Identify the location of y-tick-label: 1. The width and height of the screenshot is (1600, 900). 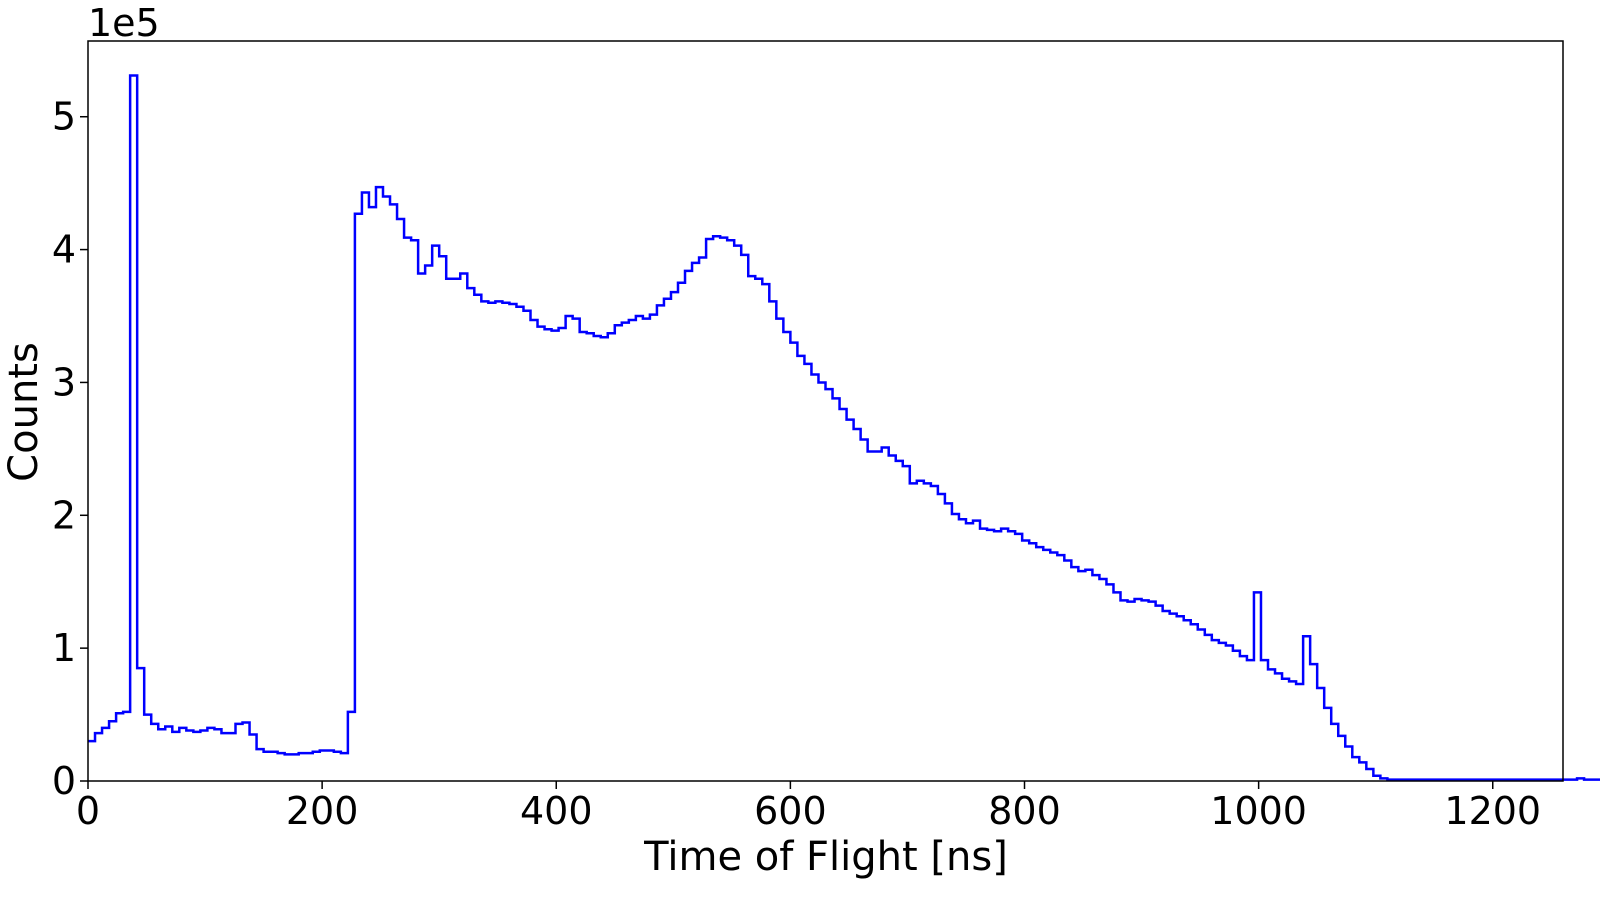
(64, 648).